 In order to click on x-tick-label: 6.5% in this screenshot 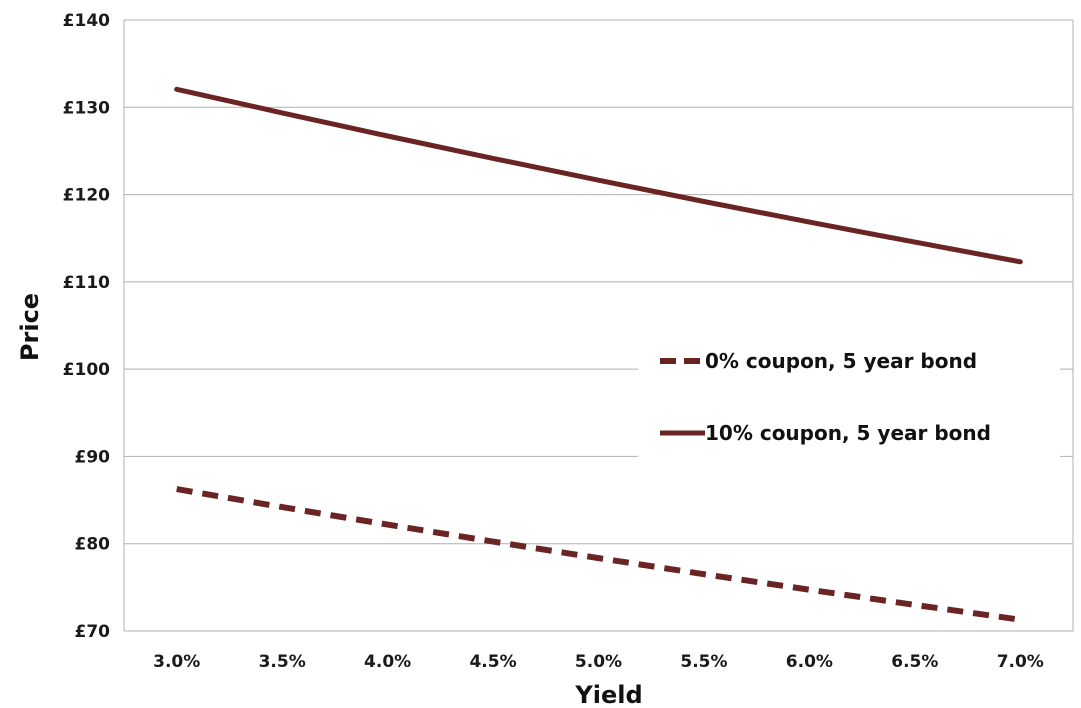, I will do `click(914, 662)`.